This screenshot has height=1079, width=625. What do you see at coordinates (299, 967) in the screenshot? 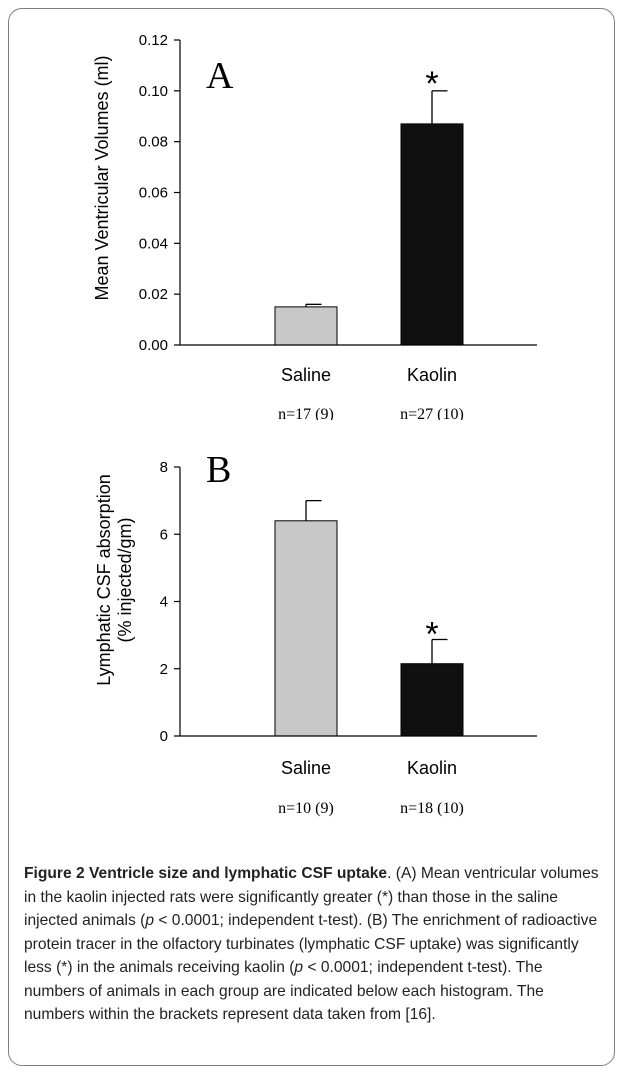
I see `caption-p-2: p` at bounding box center [299, 967].